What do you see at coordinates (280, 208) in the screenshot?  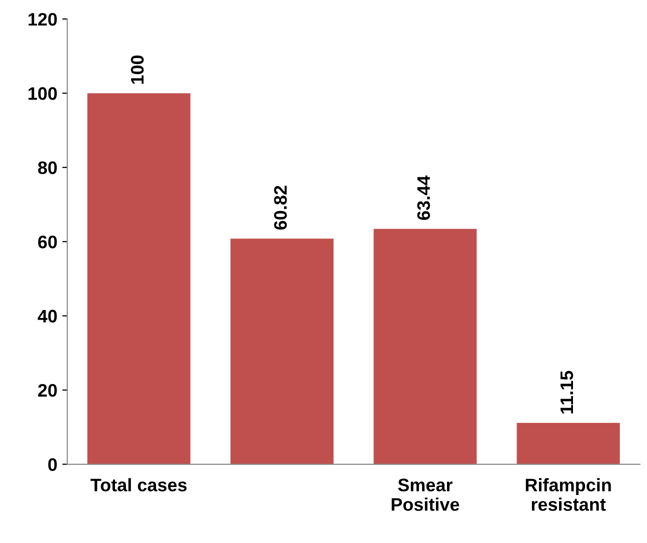 I see `data-label: 60.82` at bounding box center [280, 208].